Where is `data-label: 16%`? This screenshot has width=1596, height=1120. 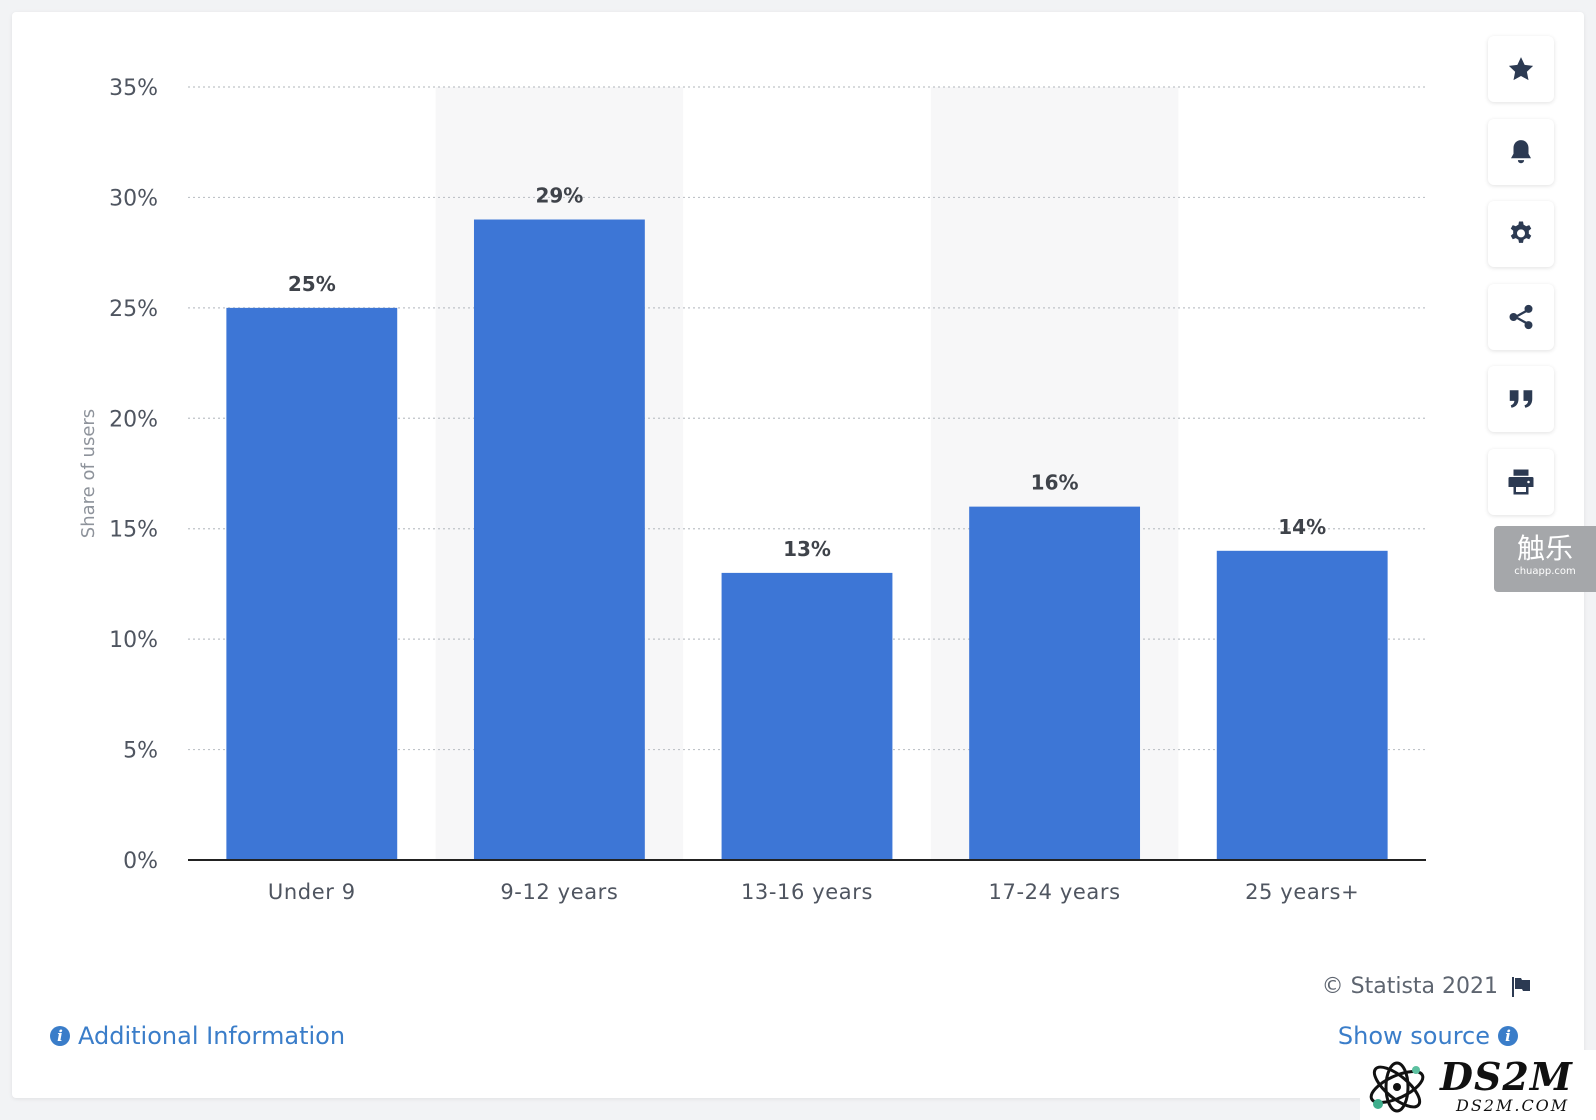 data-label: 16% is located at coordinates (1055, 483).